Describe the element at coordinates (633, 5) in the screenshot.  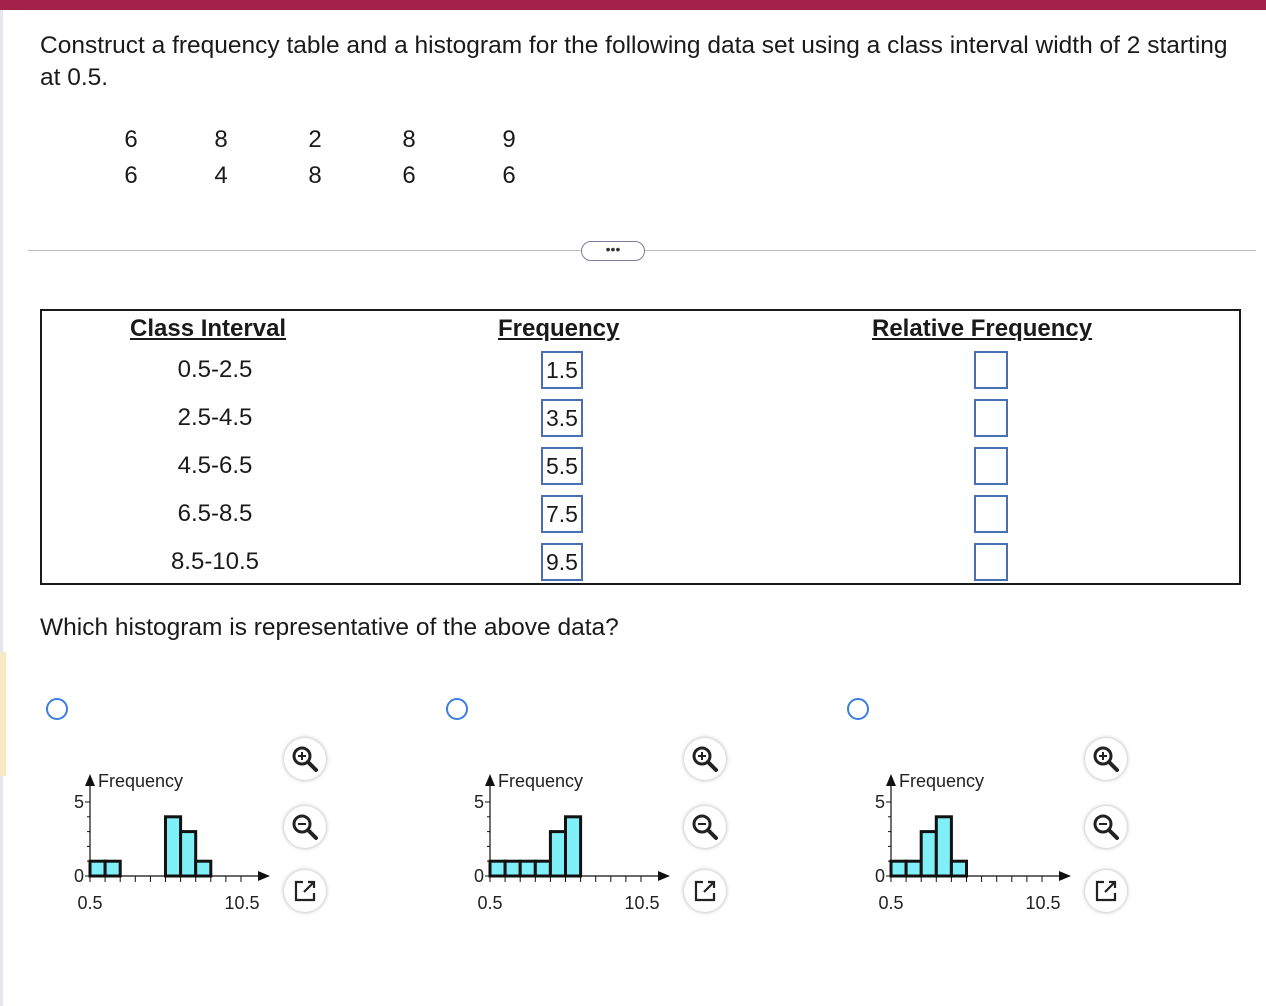
I see `top-accent-bar` at that location.